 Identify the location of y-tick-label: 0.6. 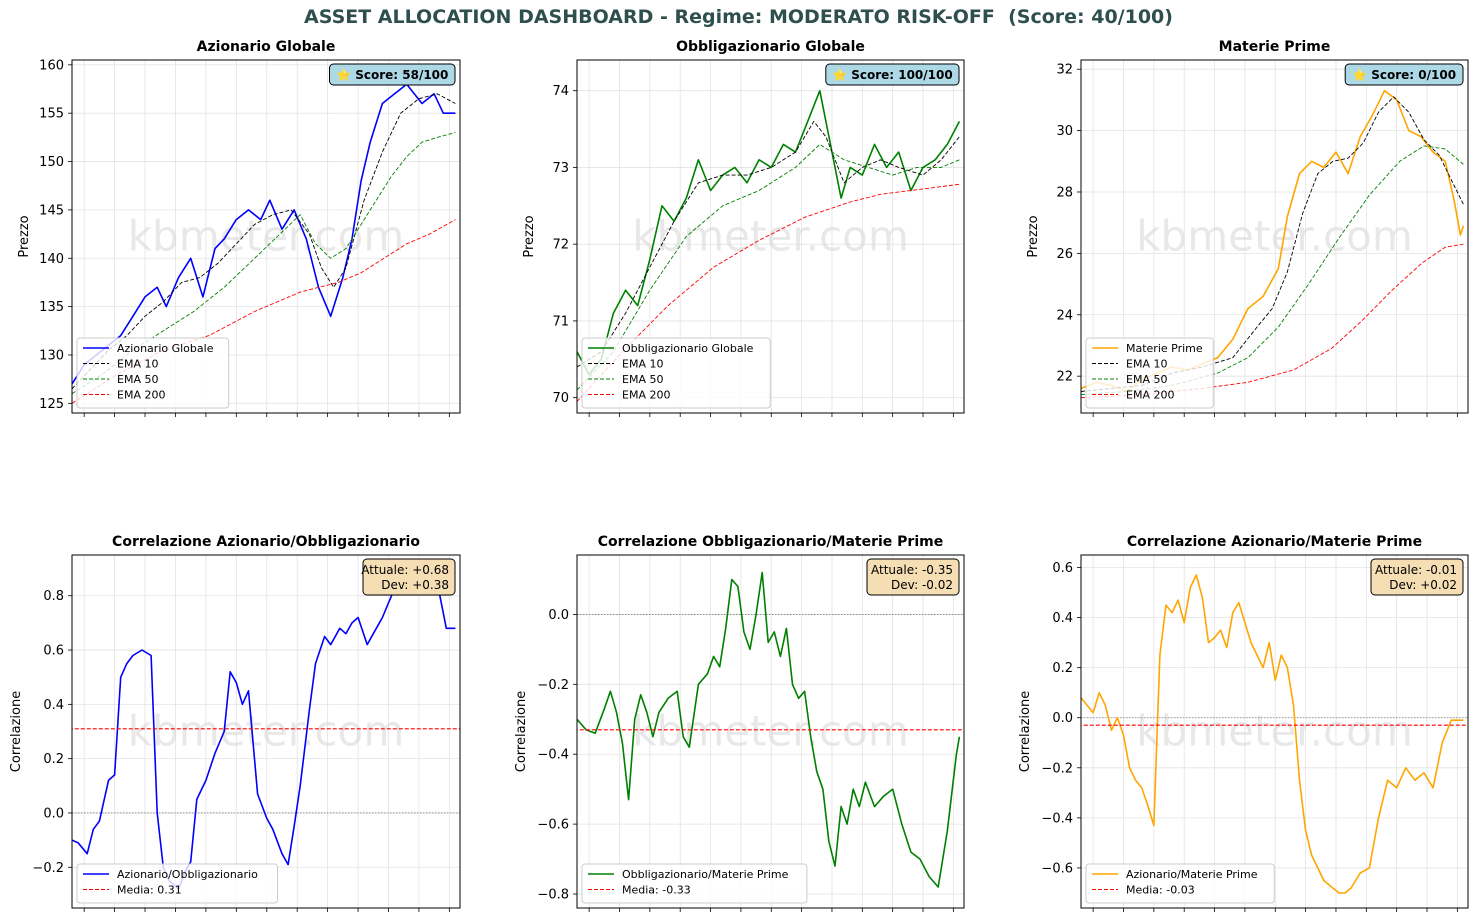
(1062, 568).